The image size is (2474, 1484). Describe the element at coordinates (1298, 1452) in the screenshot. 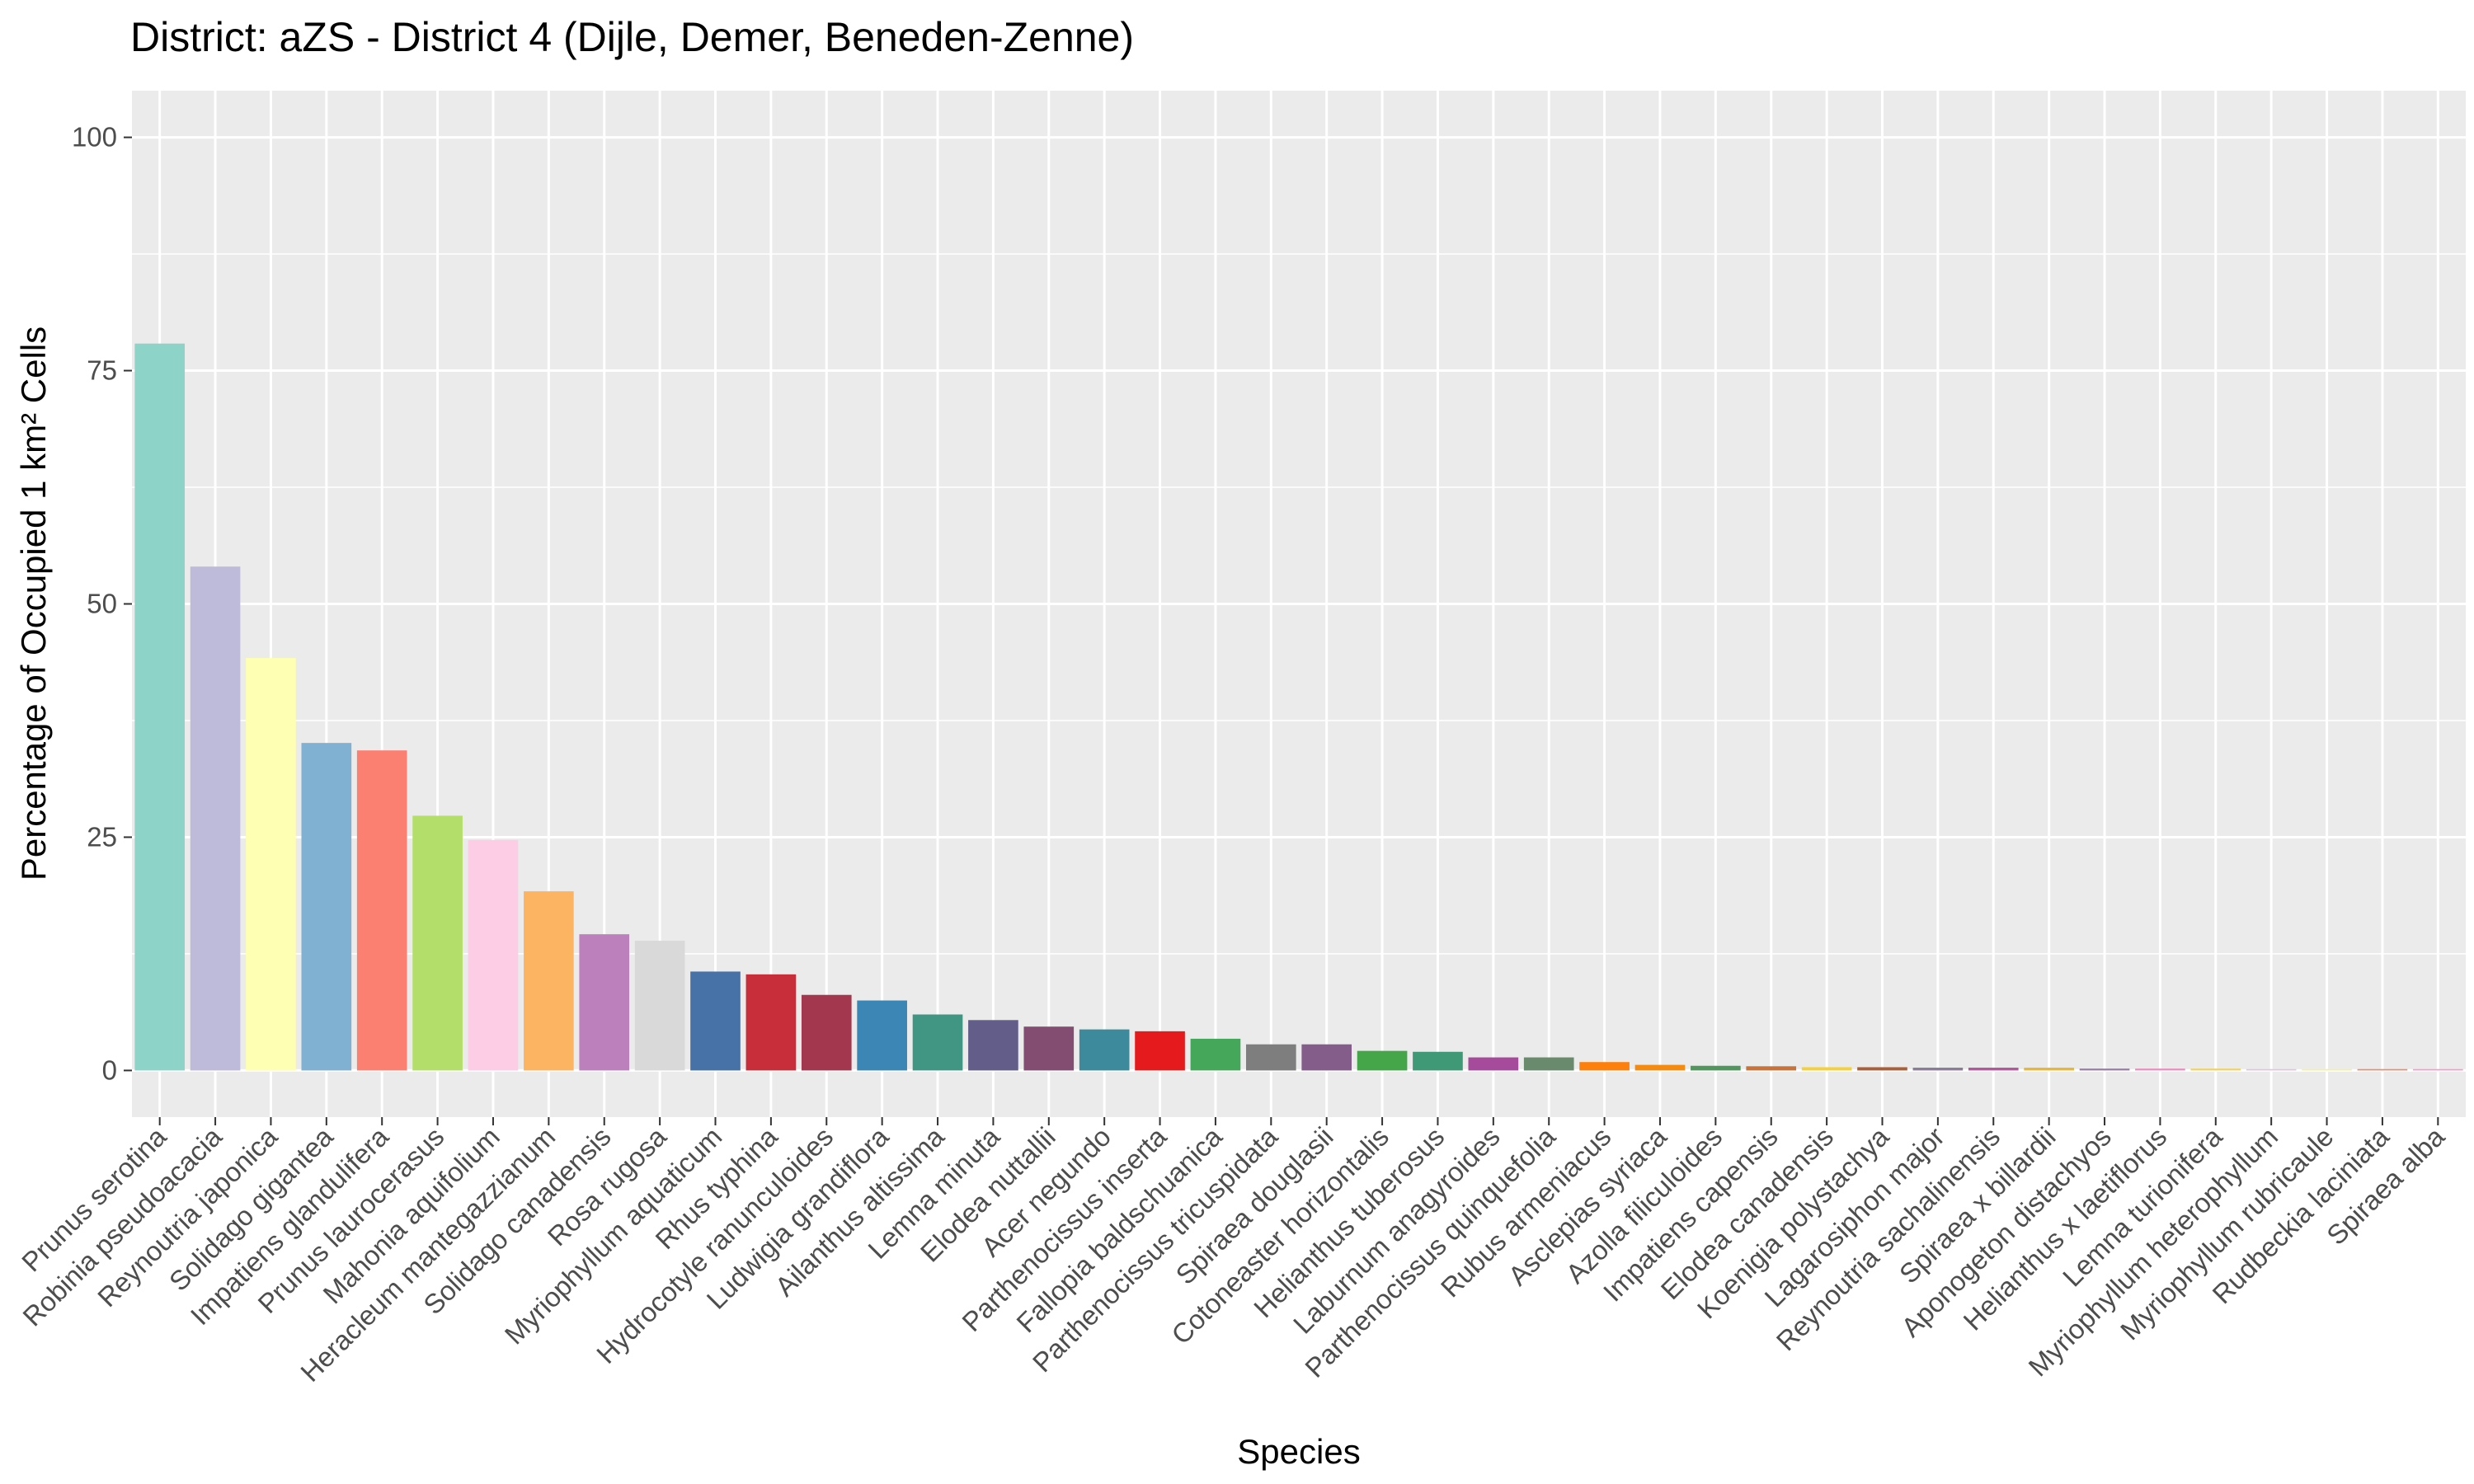

I see `x-axis-title: Species` at that location.